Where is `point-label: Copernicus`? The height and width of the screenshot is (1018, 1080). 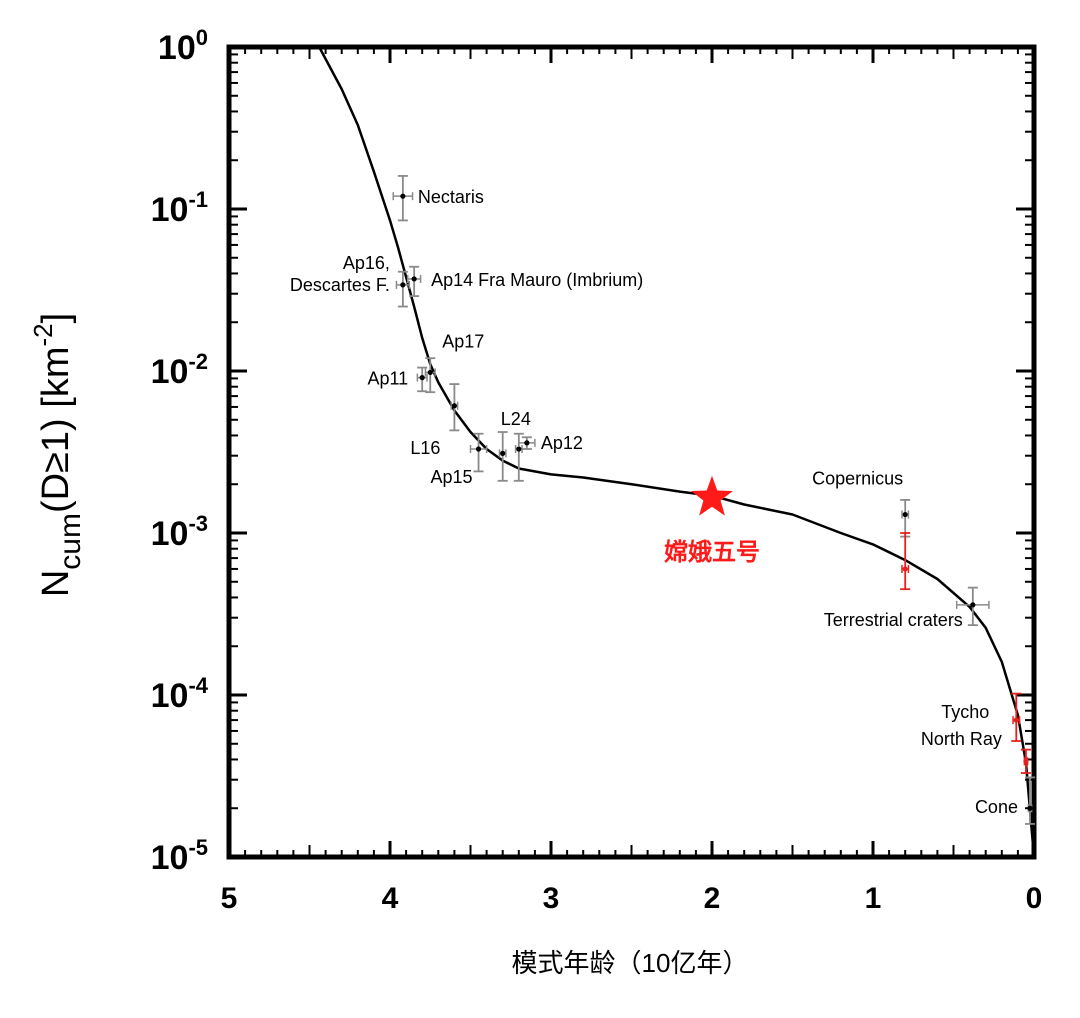
point-label: Copernicus is located at coordinates (857, 479).